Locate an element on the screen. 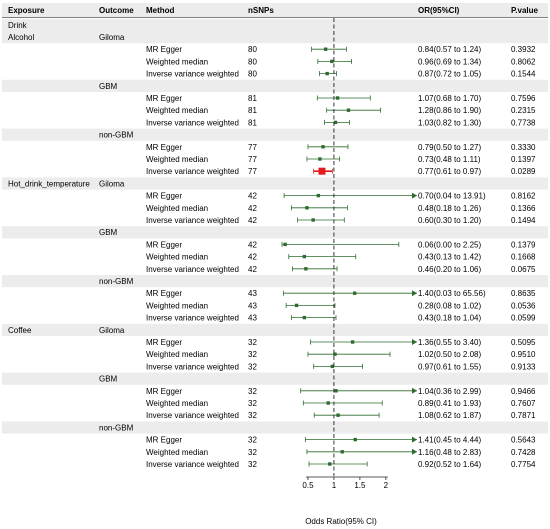 The height and width of the screenshot is (529, 550). outcome-label: GBM is located at coordinates (108, 232).